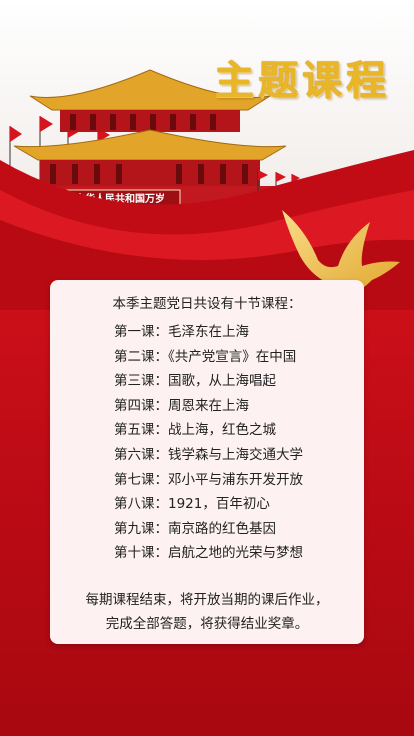 This screenshot has height=736, width=414. Describe the element at coordinates (195, 528) in the screenshot. I see `lesson-item: 第九课：南京路的红色基因` at that location.